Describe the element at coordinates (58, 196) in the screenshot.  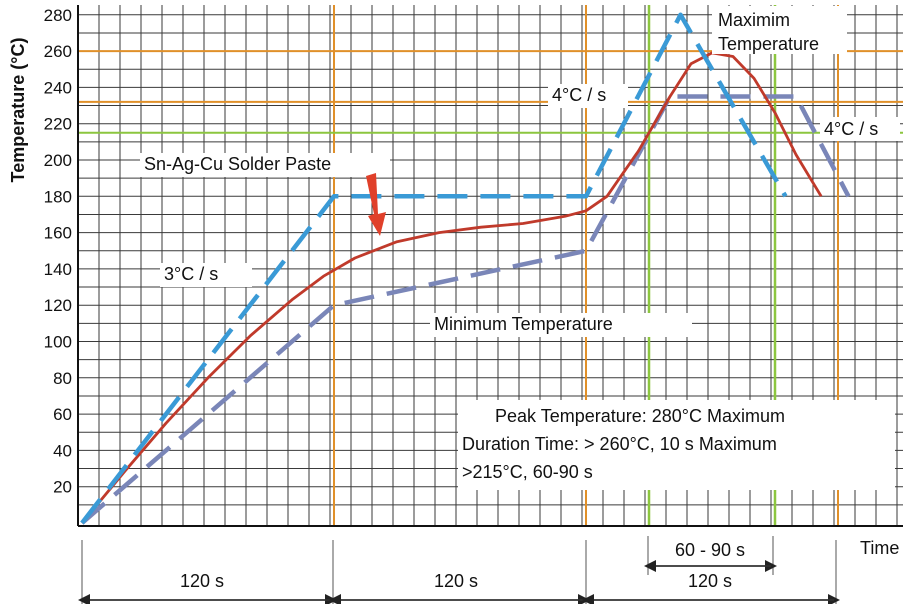
I see `y-tick-label: 180` at that location.